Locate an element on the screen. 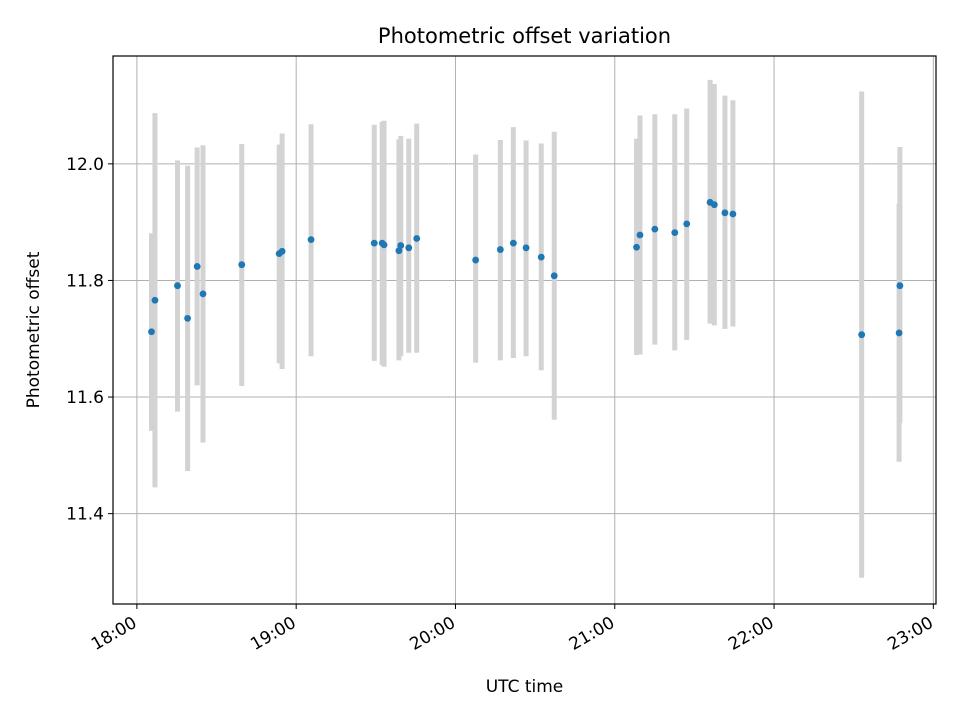 The width and height of the screenshot is (960, 724). y-tick-label: 11.6 is located at coordinates (85, 398).